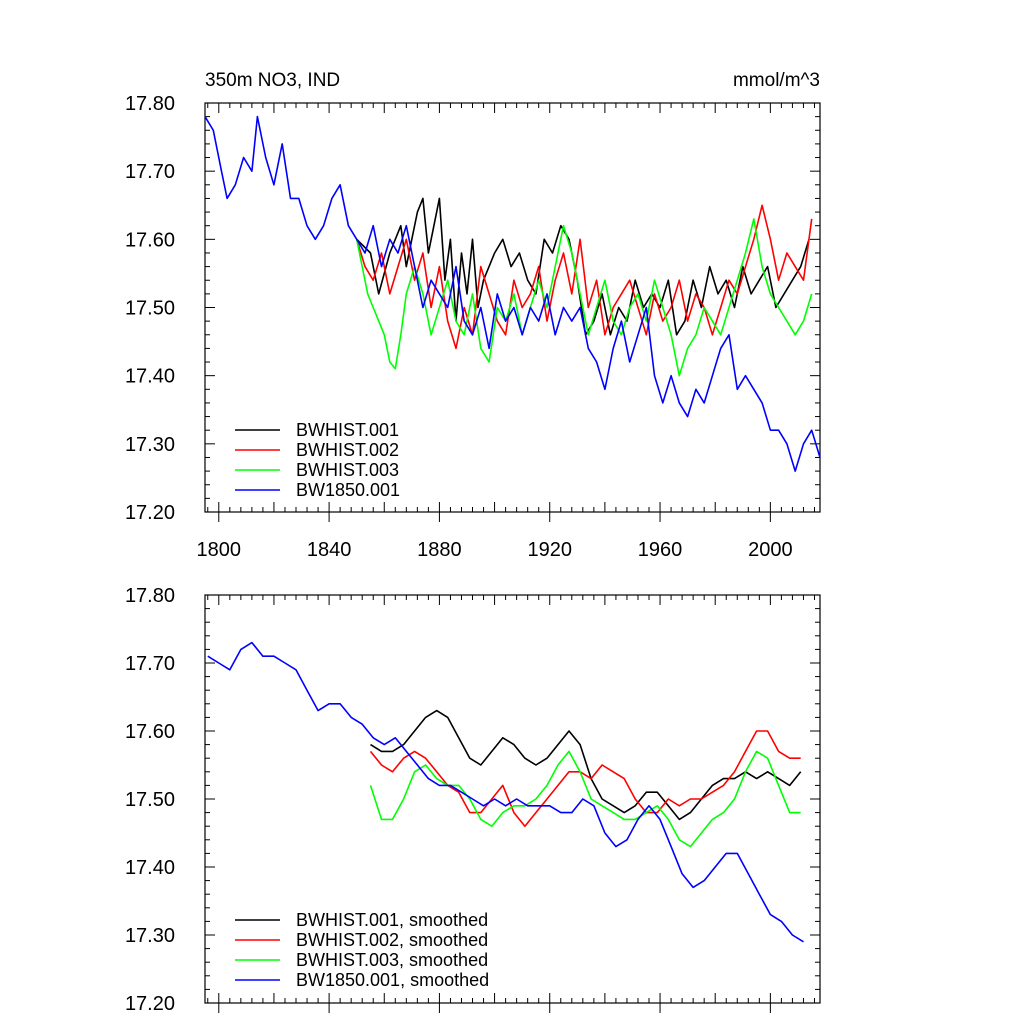 The height and width of the screenshot is (1024, 1024). Describe the element at coordinates (348, 490) in the screenshot. I see `legend-entry-3: BW1850.001` at that location.